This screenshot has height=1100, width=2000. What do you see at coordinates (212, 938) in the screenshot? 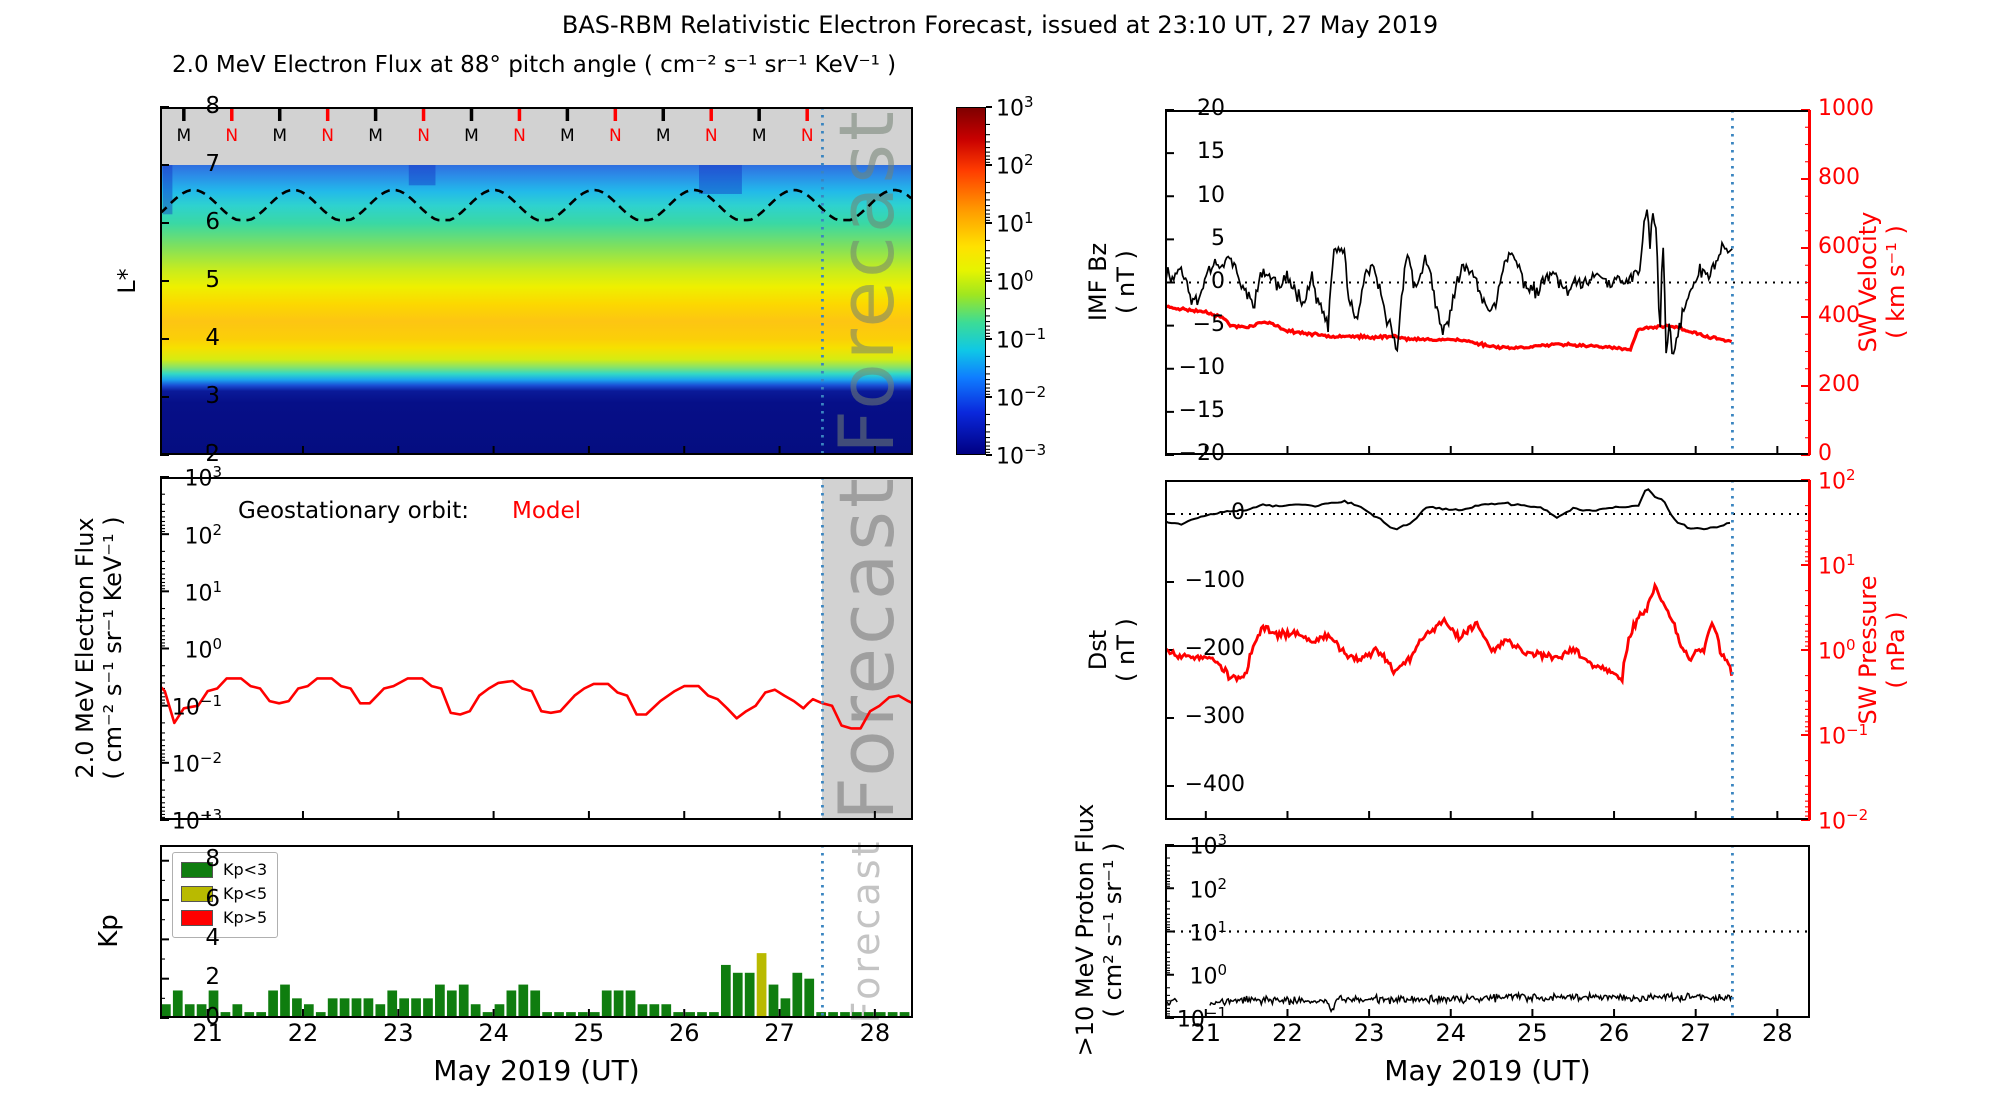
I see `kp-ytick-label: 4` at bounding box center [212, 938].